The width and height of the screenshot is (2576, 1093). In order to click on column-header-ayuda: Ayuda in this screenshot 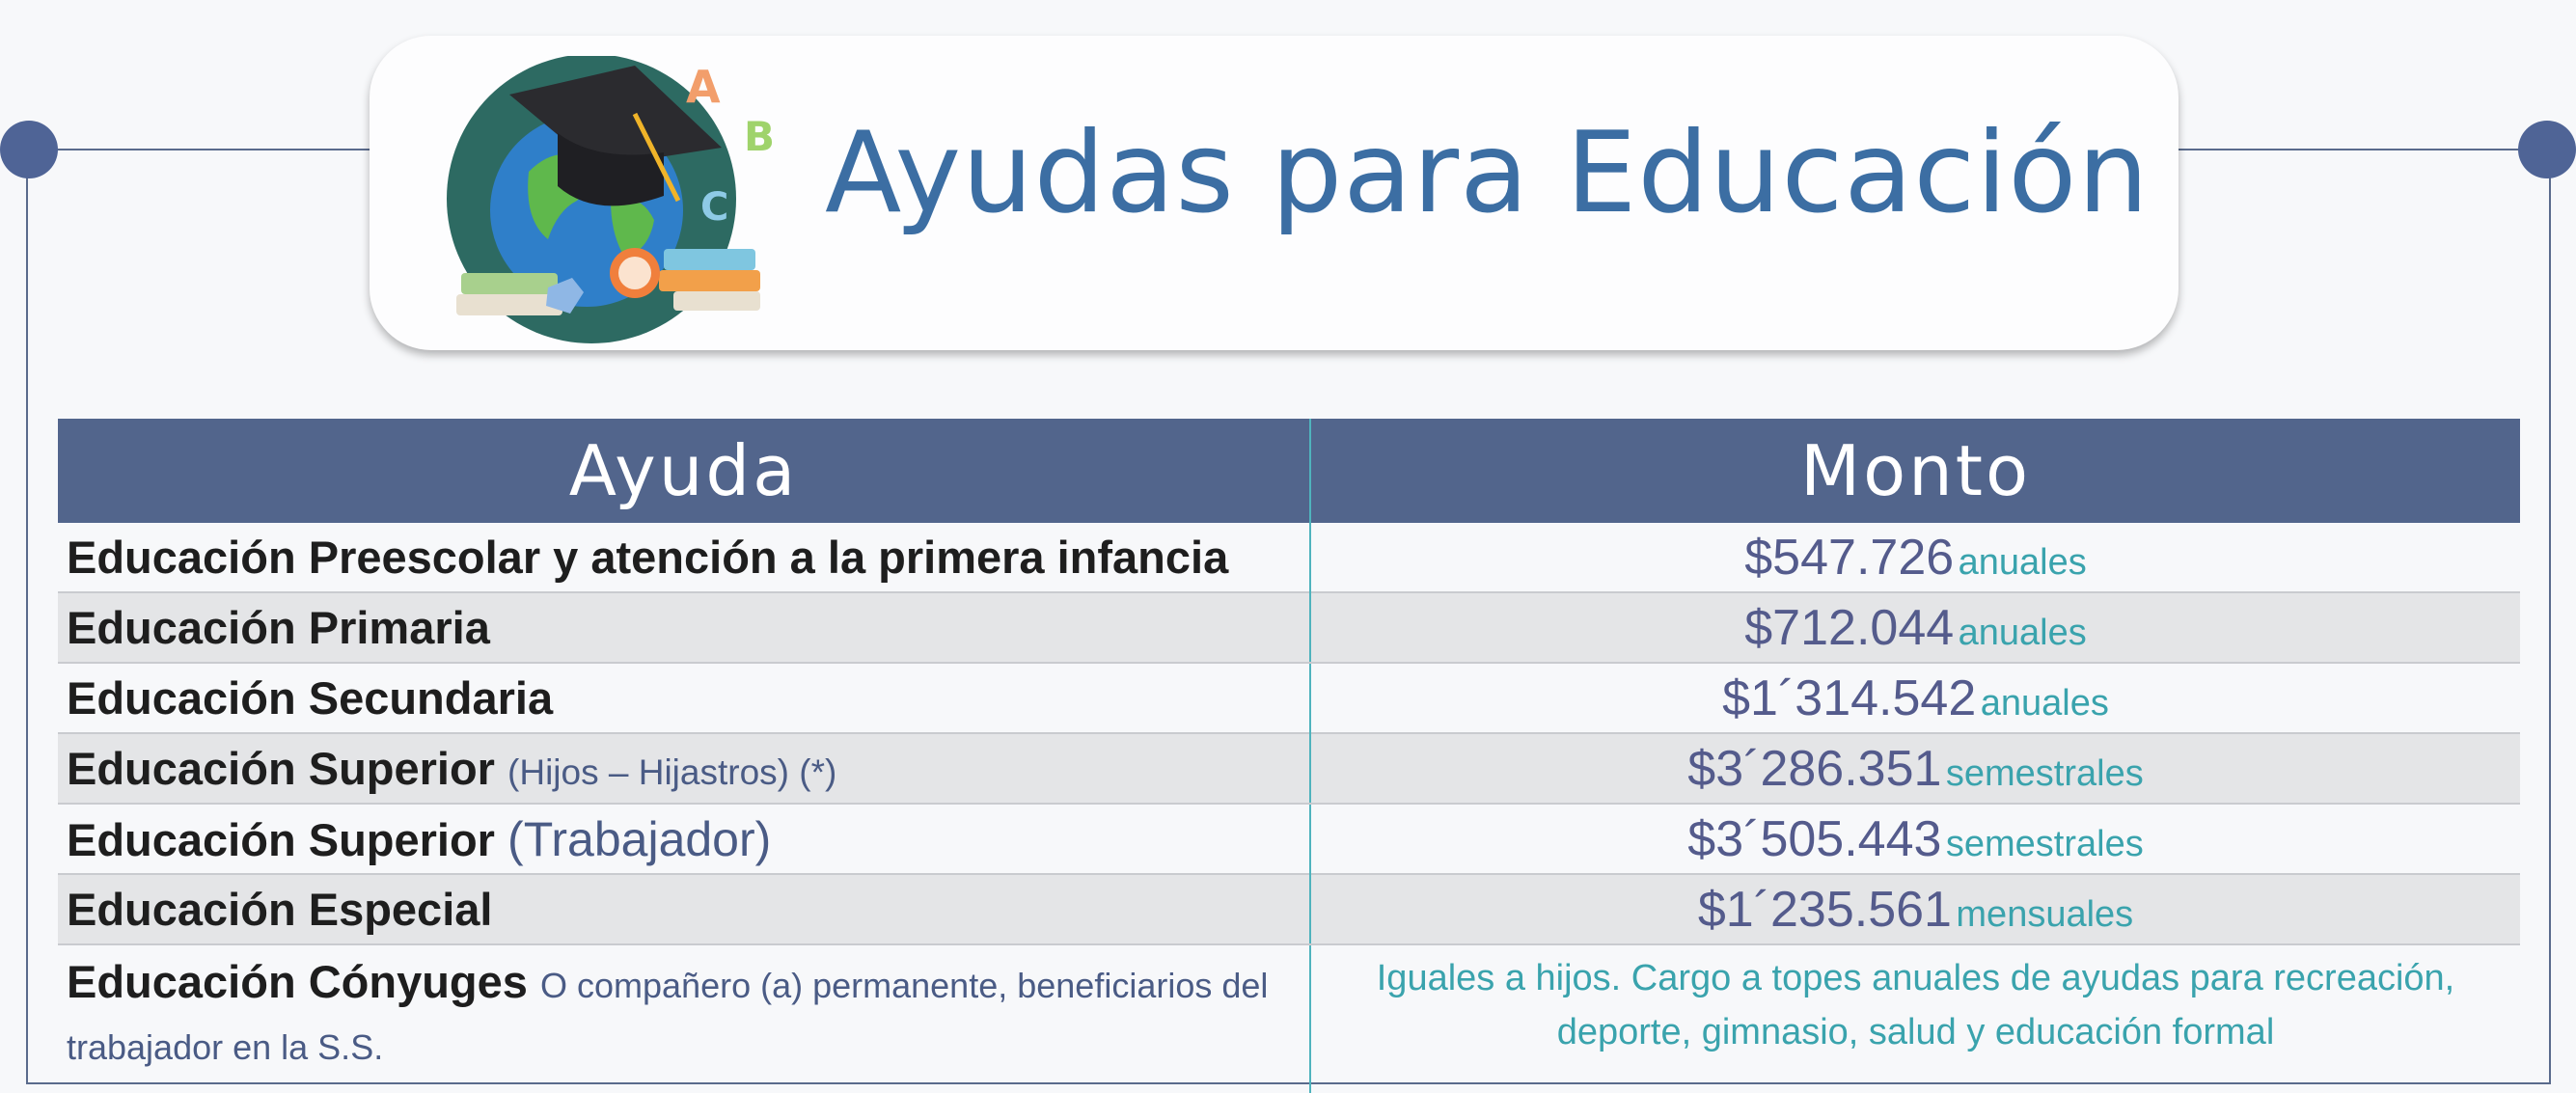, I will do `click(685, 471)`.